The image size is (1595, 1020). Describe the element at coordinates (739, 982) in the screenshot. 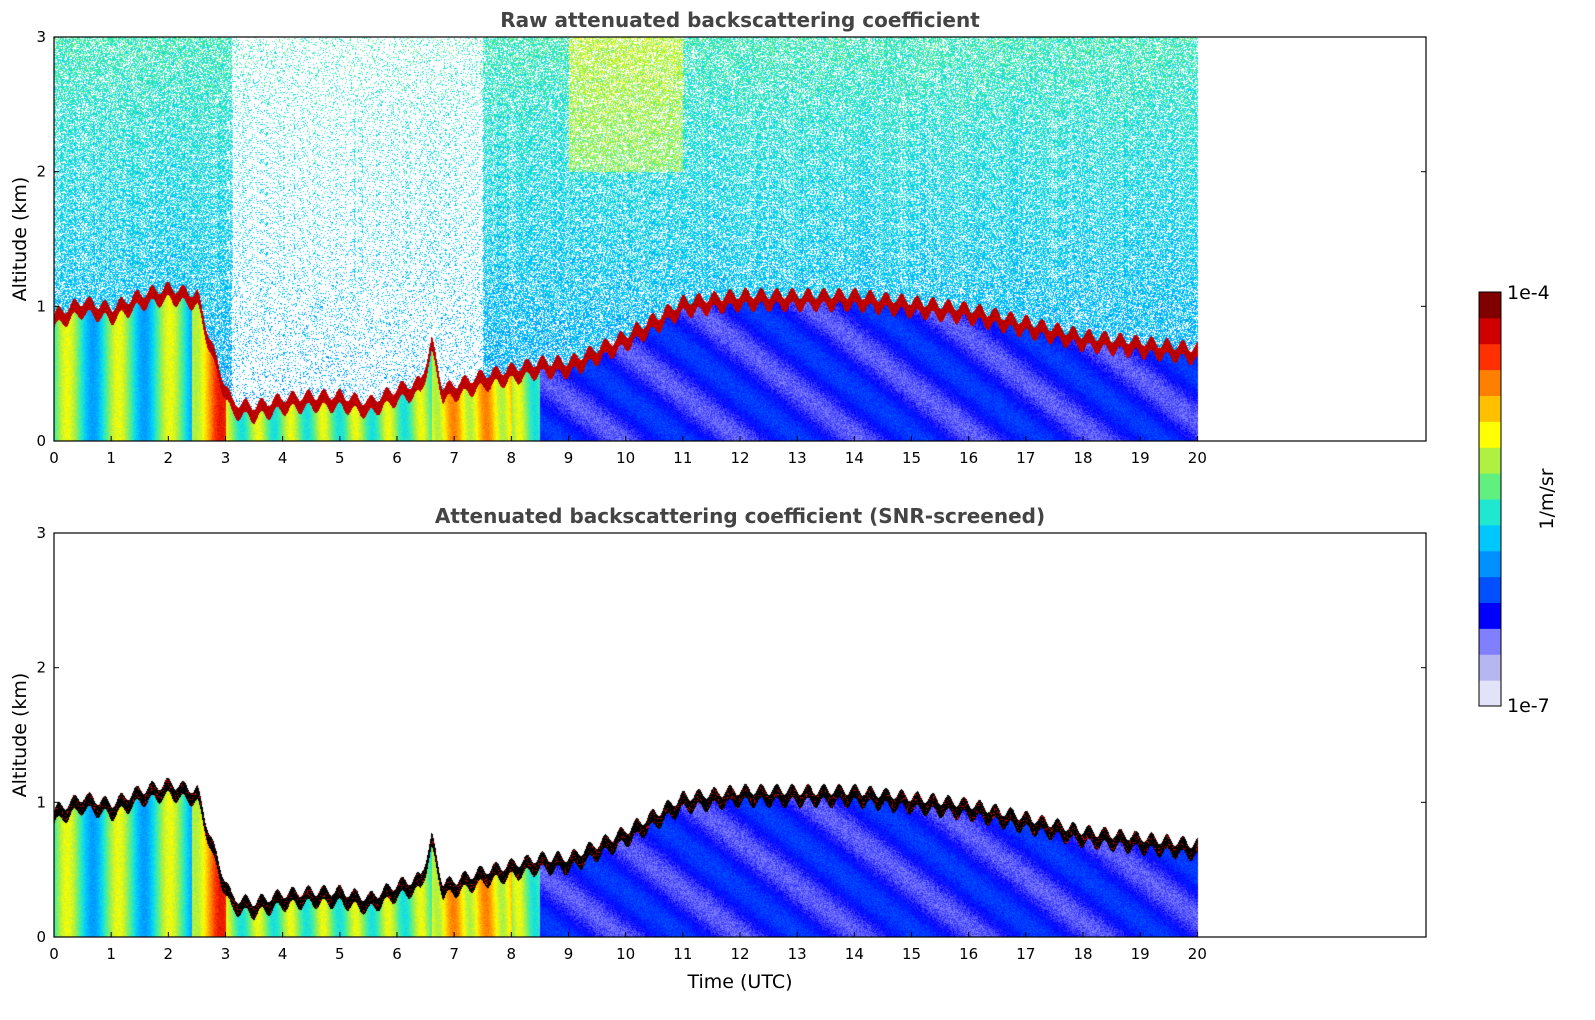

I see `x-axis-label: Time (UTC)` at that location.